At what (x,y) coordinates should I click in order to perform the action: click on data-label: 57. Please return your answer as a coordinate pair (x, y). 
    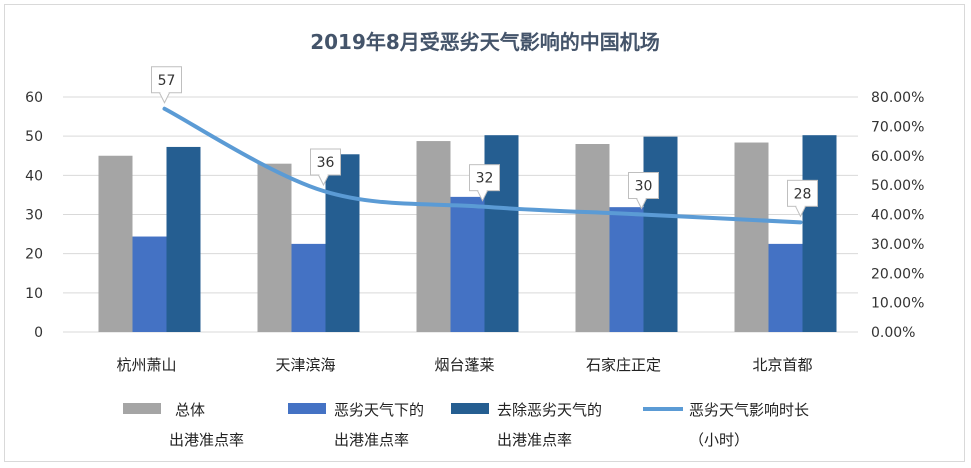
    Looking at the image, I should click on (166, 85).